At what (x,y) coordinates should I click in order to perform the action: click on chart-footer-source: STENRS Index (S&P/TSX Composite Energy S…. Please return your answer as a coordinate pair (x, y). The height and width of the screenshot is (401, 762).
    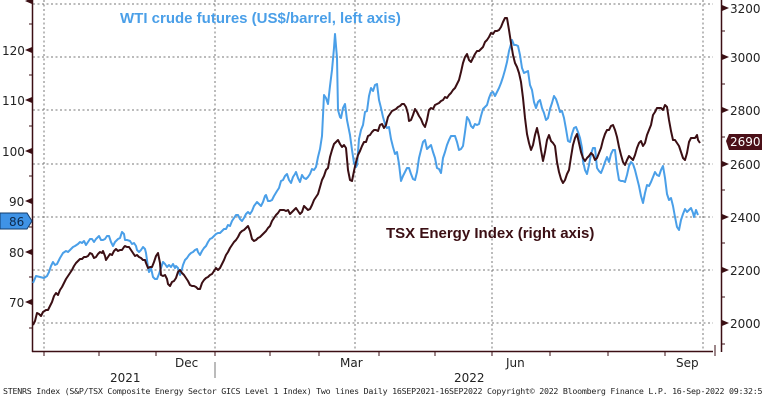
    Looking at the image, I should click on (382, 391).